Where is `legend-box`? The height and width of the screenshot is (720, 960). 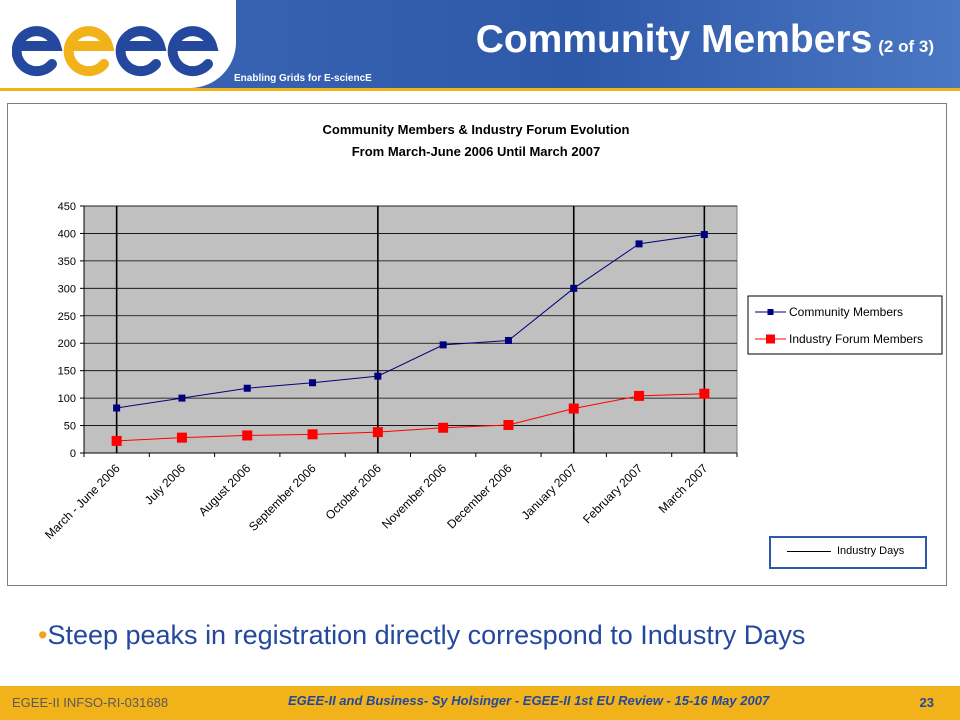 legend-box is located at coordinates (845, 325).